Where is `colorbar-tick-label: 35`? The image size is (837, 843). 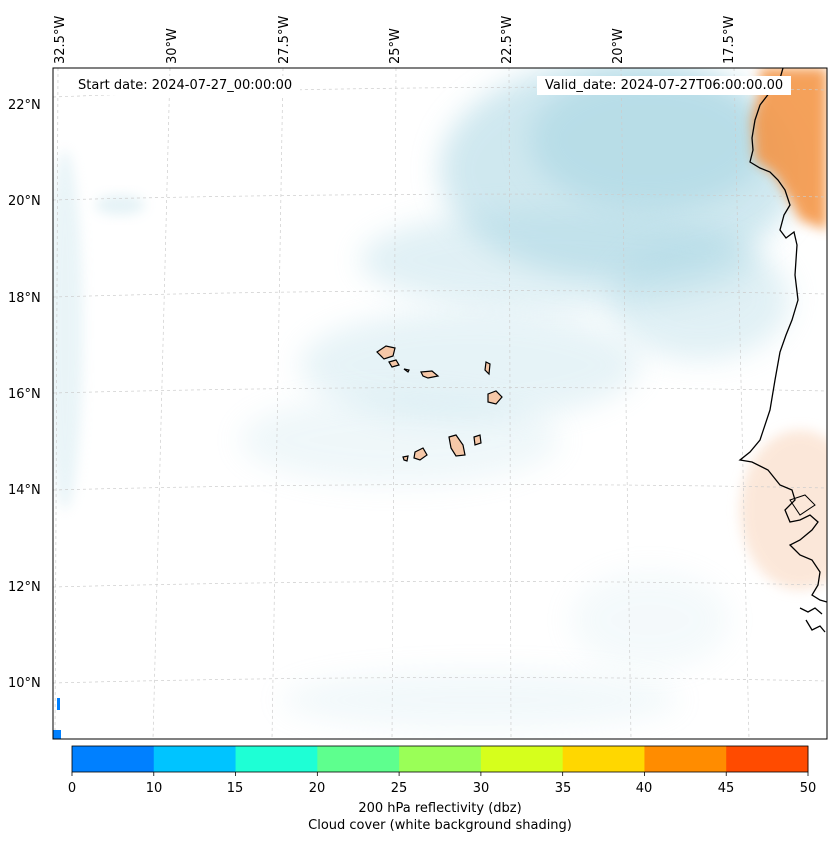 colorbar-tick-label: 35 is located at coordinates (563, 788).